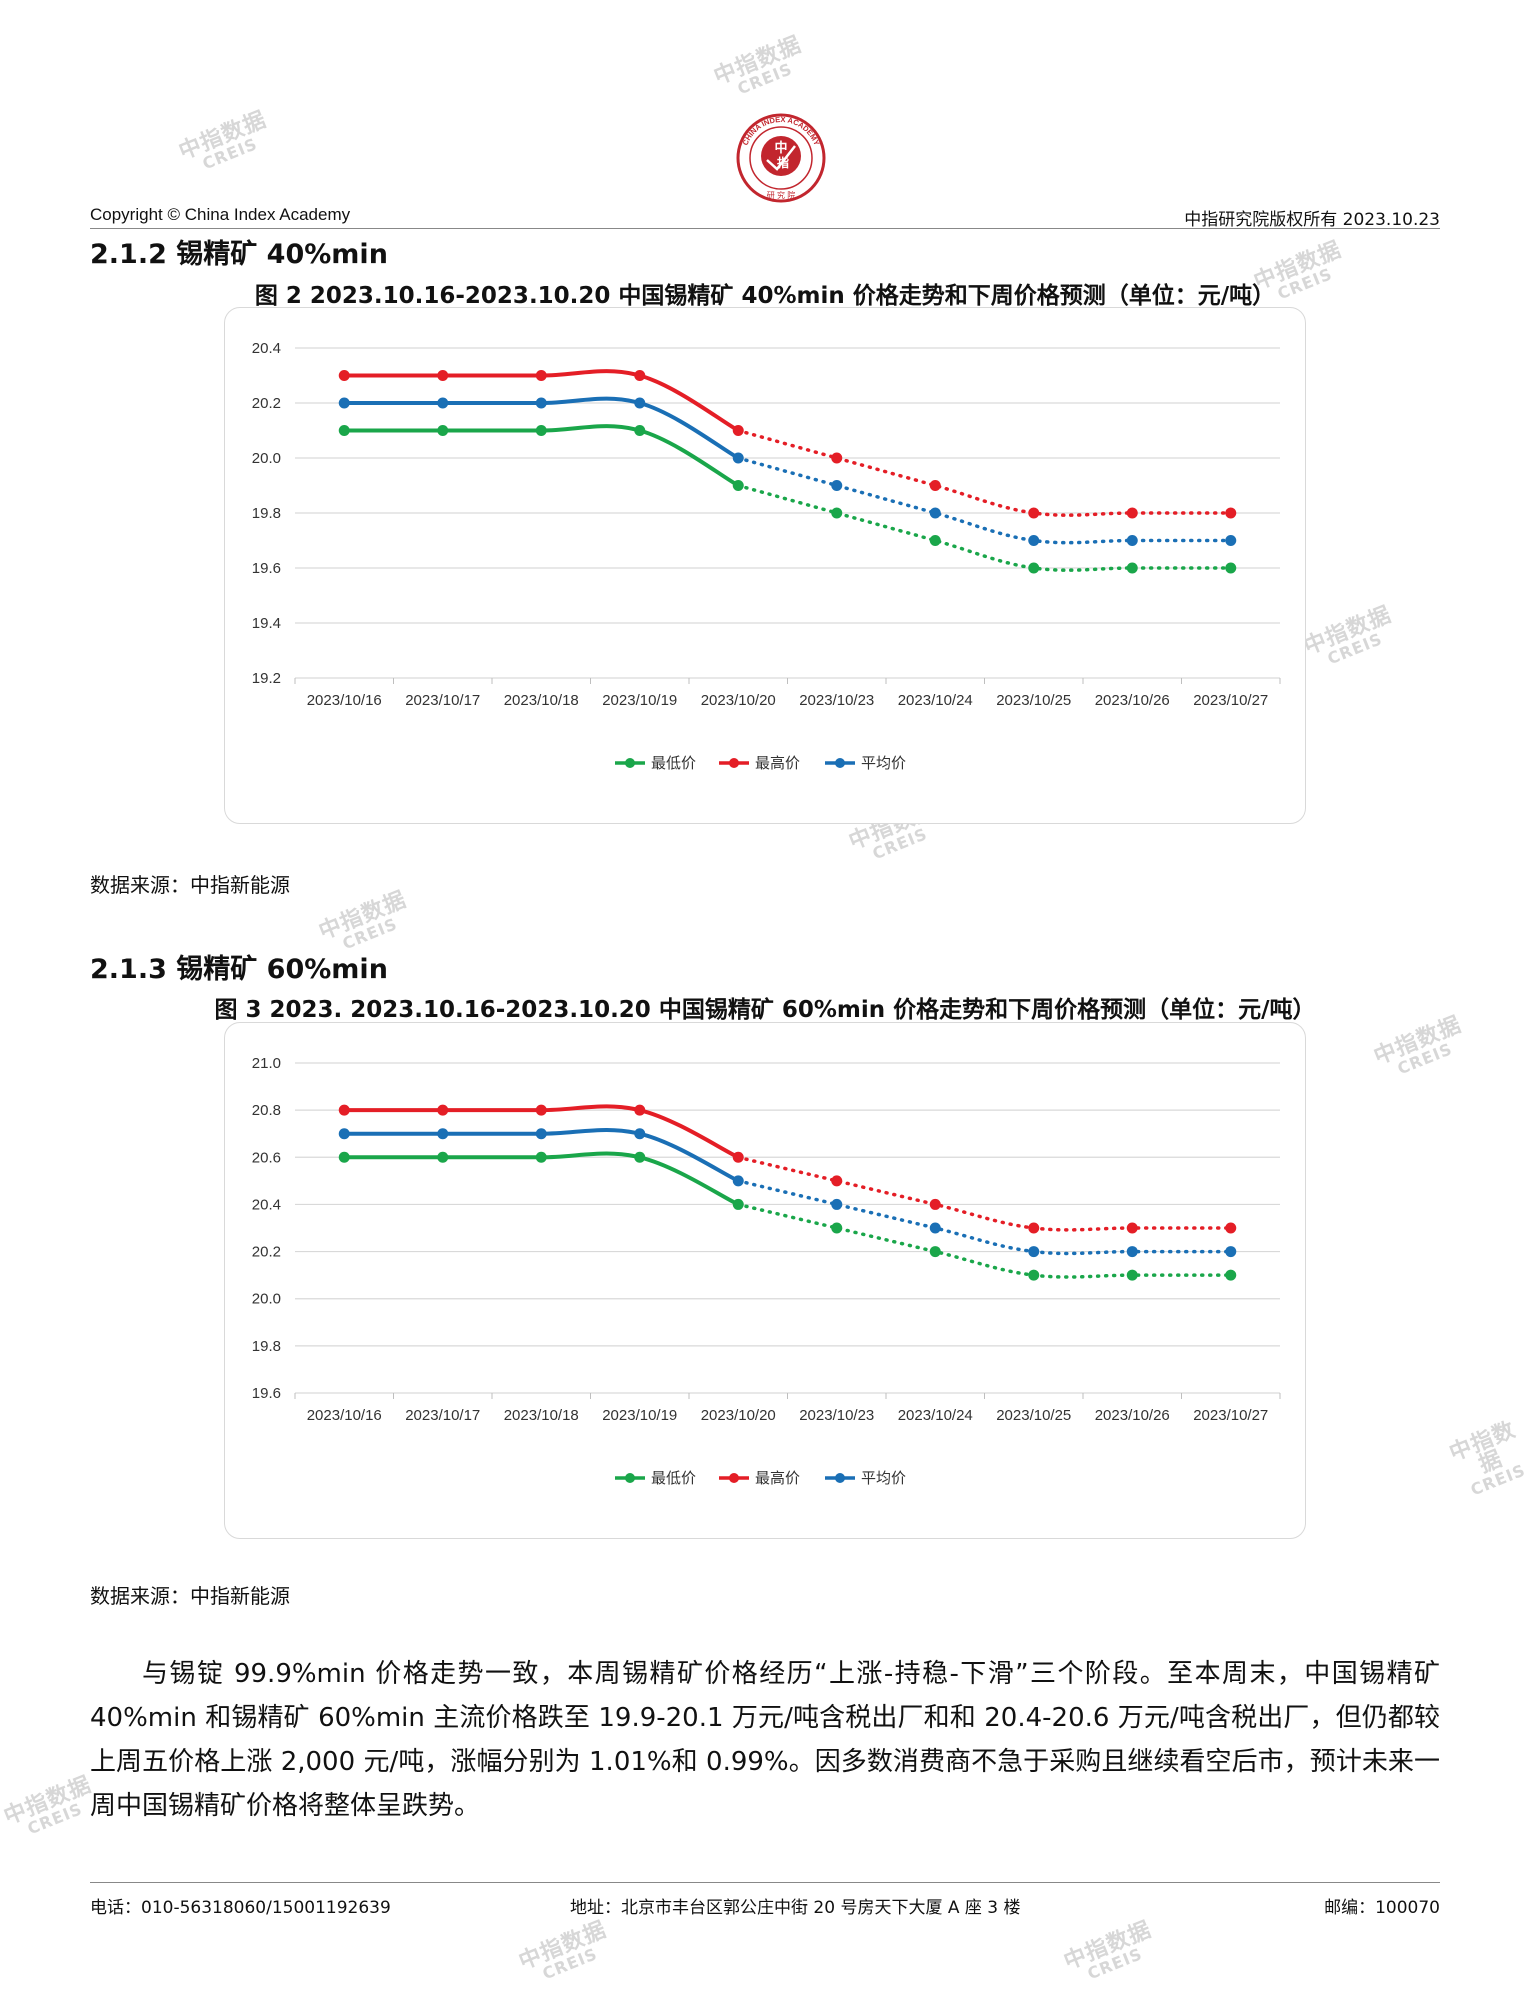  Describe the element at coordinates (239, 254) in the screenshot. I see `section-title-40: 2.1.2 锡精矿 40%min` at that location.